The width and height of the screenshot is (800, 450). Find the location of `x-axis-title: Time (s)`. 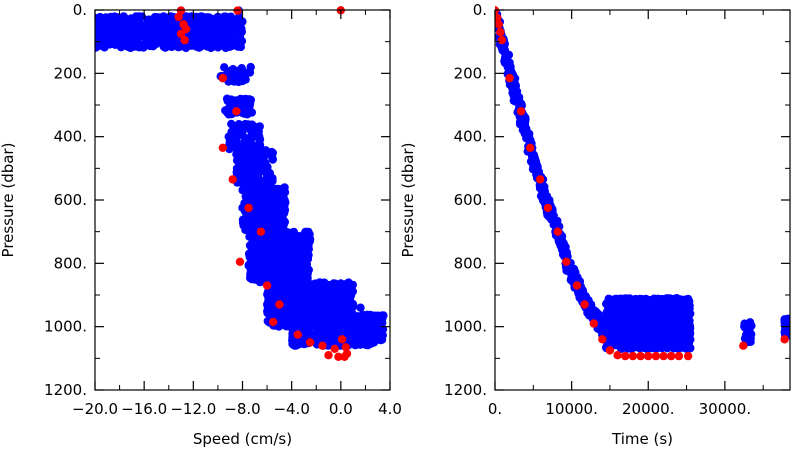

x-axis-title: Time (s) is located at coordinates (642, 439).